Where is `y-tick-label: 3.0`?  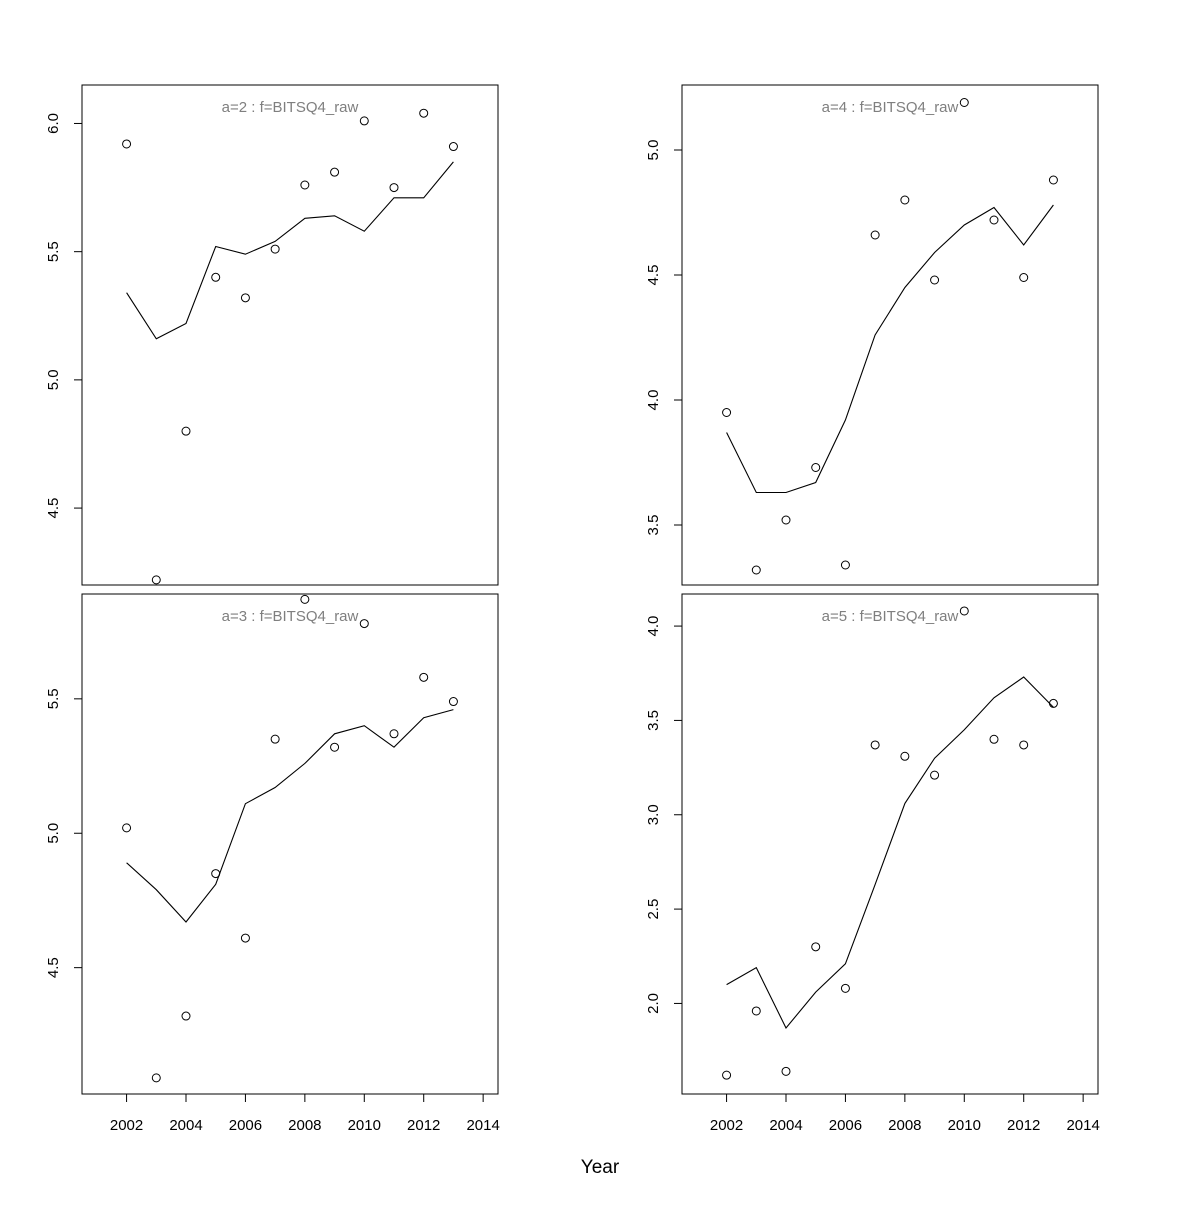
y-tick-label: 3.0 is located at coordinates (653, 814).